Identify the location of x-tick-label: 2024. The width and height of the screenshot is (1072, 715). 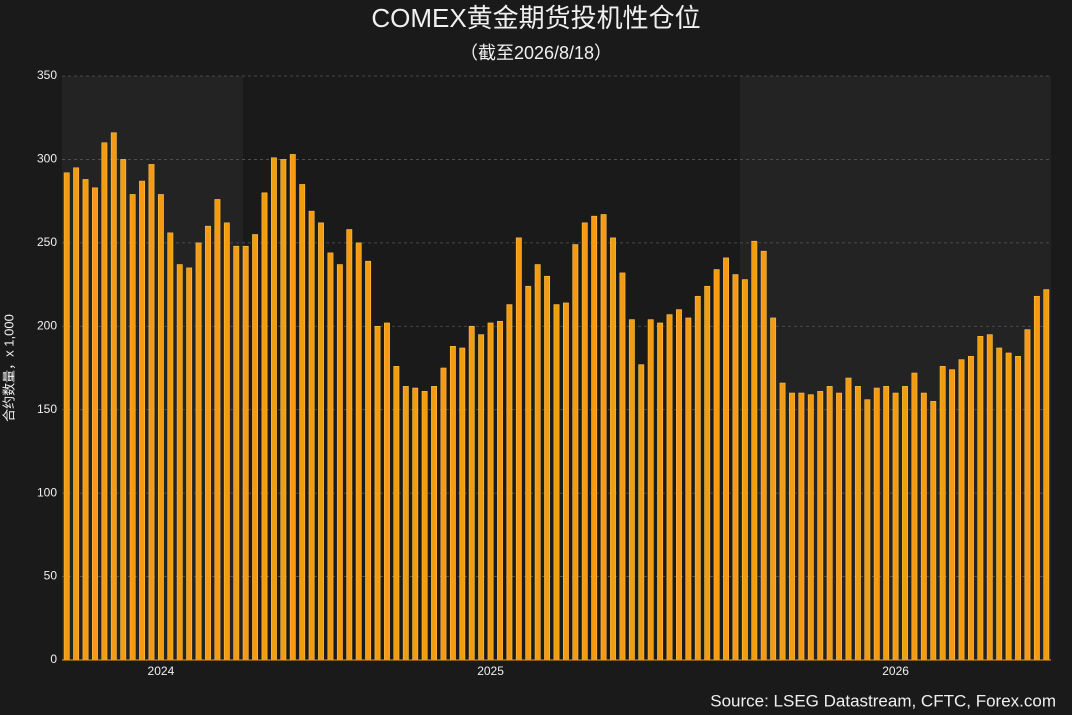
(161, 671).